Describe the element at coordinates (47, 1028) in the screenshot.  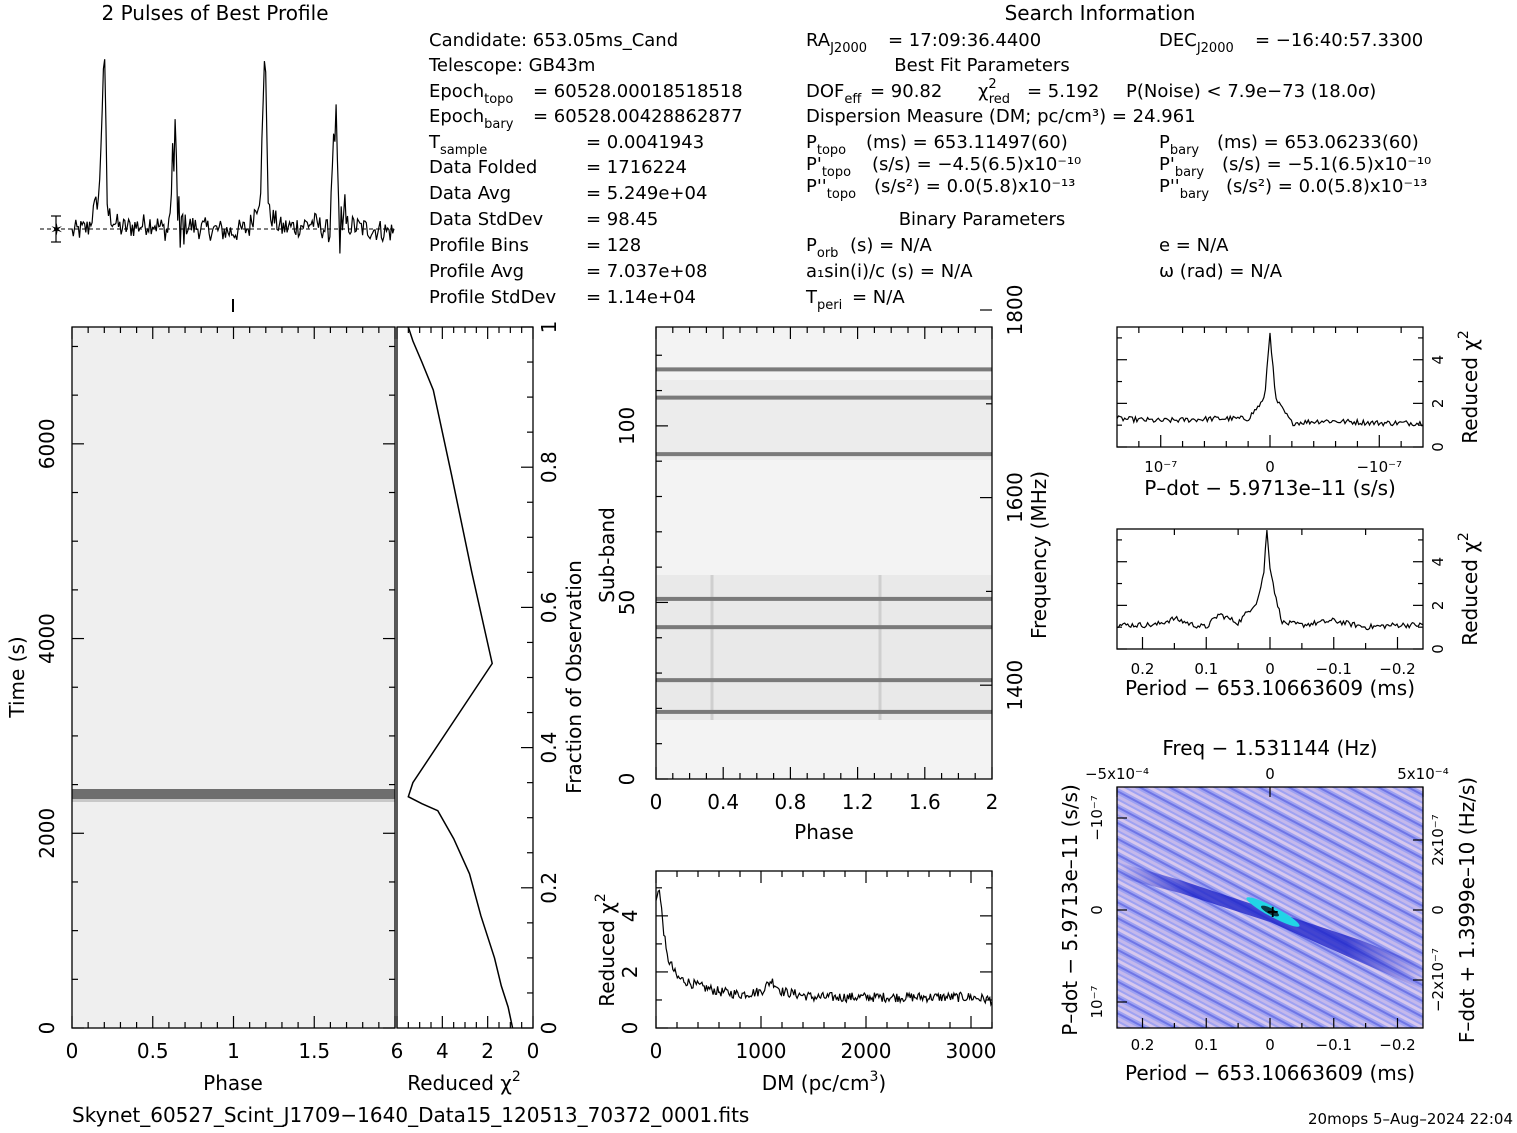
I see `time-phase-ytick: 0` at that location.